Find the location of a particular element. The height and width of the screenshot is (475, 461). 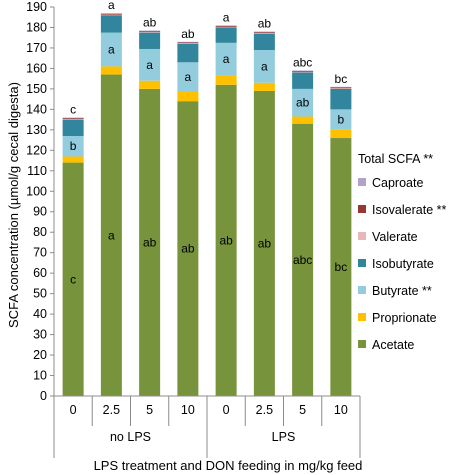

total-significance-label-7: bc is located at coordinates (341, 79).